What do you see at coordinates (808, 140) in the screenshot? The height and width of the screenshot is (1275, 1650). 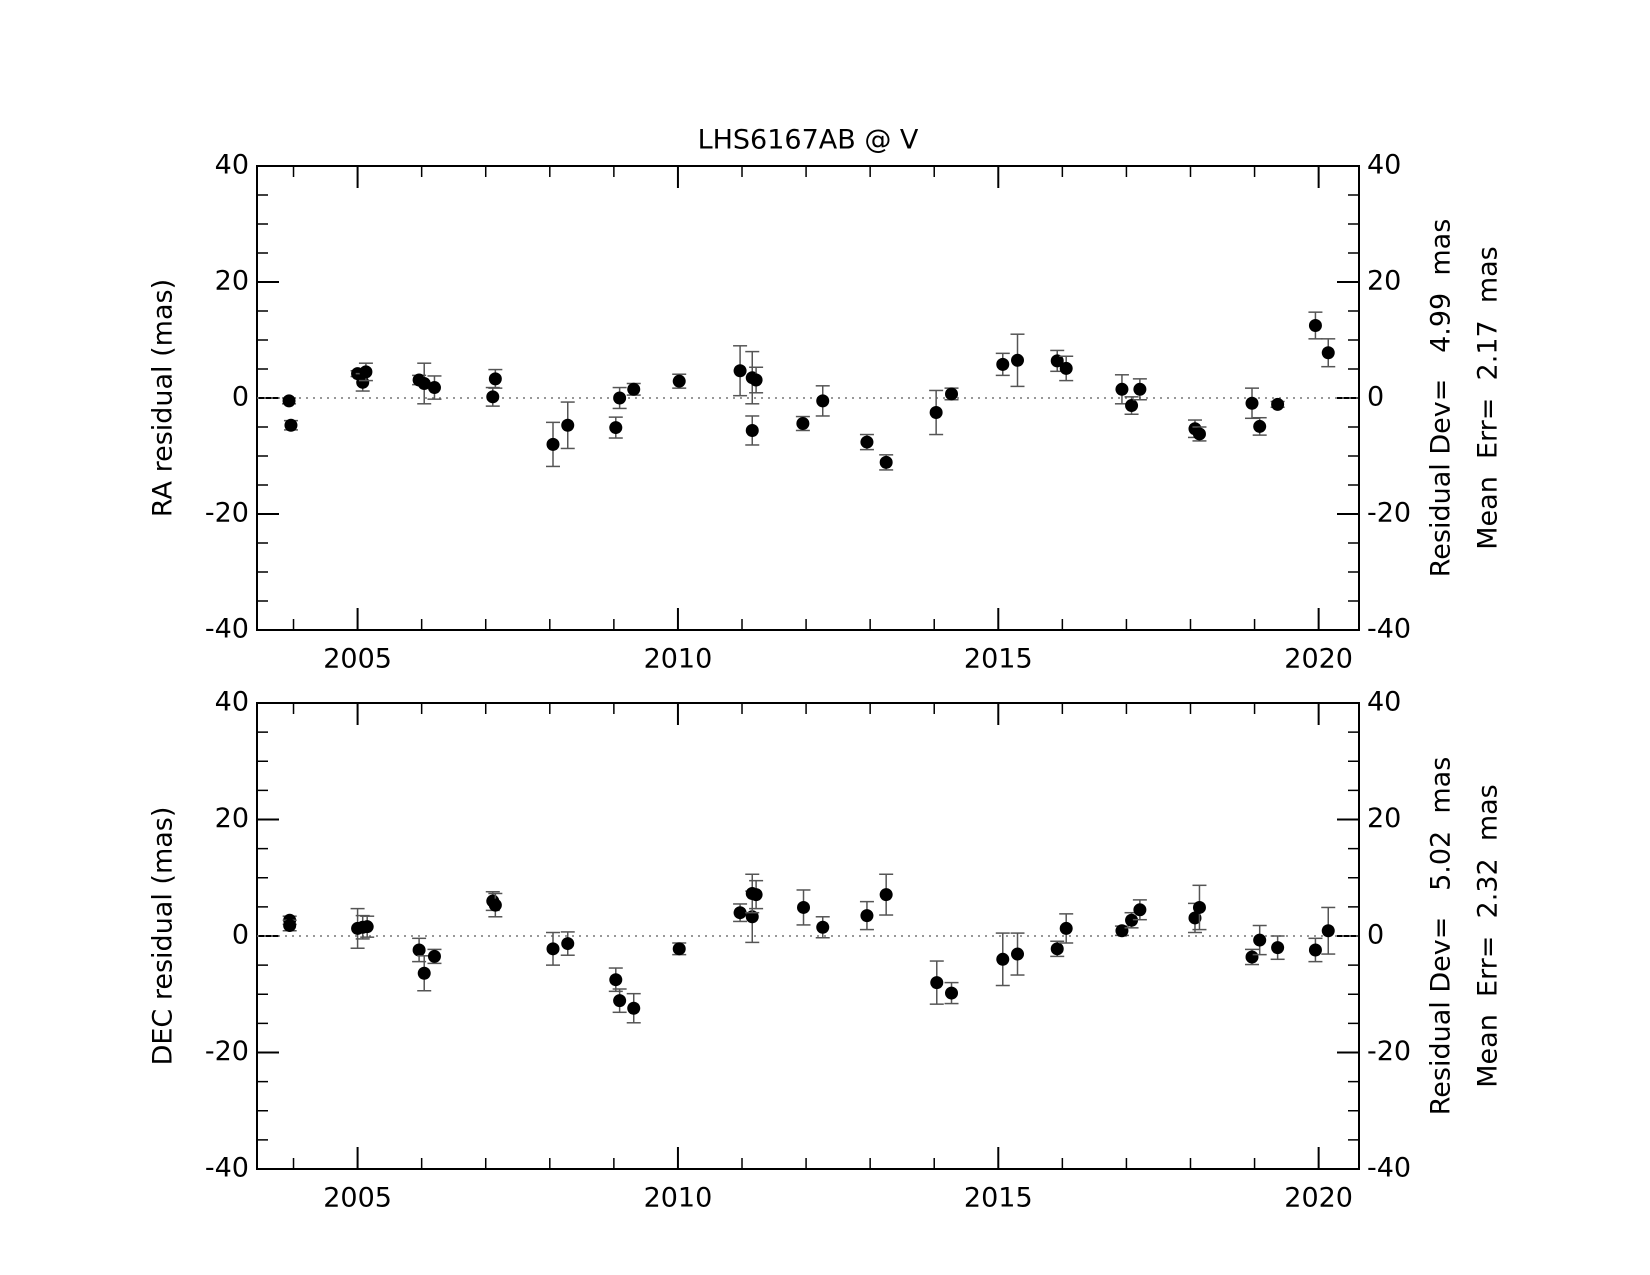 I see `chart-title: LHS6167AB @ V` at bounding box center [808, 140].